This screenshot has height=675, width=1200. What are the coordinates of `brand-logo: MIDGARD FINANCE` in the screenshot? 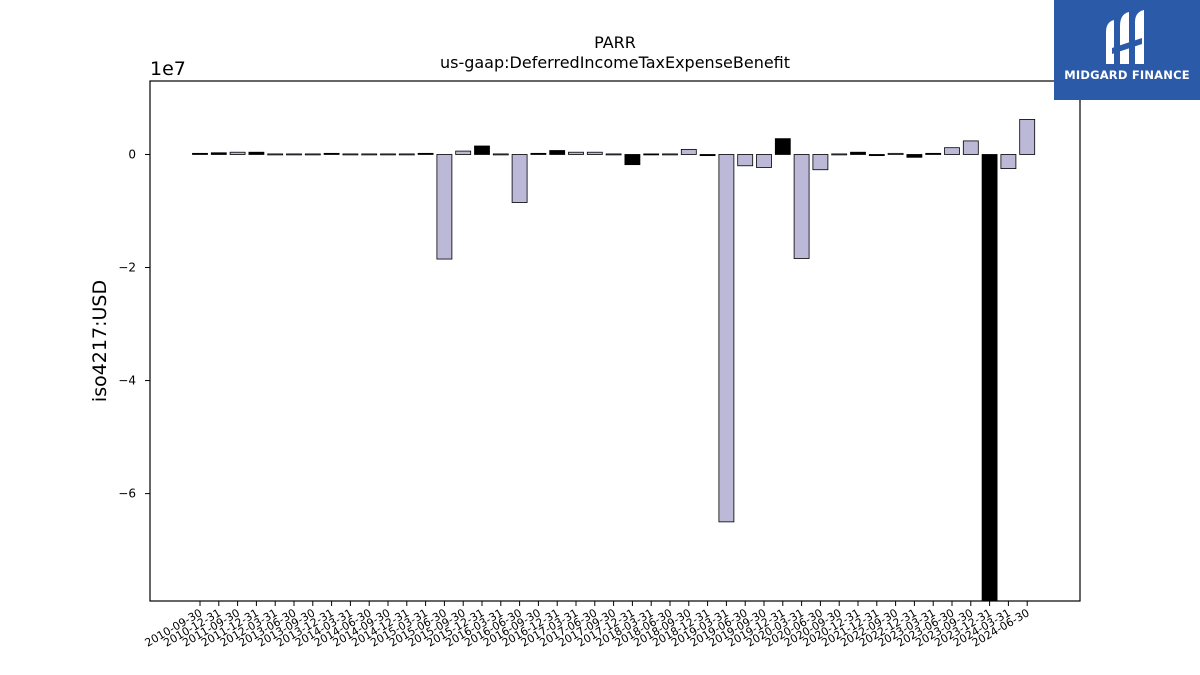 It's located at (1127, 50).